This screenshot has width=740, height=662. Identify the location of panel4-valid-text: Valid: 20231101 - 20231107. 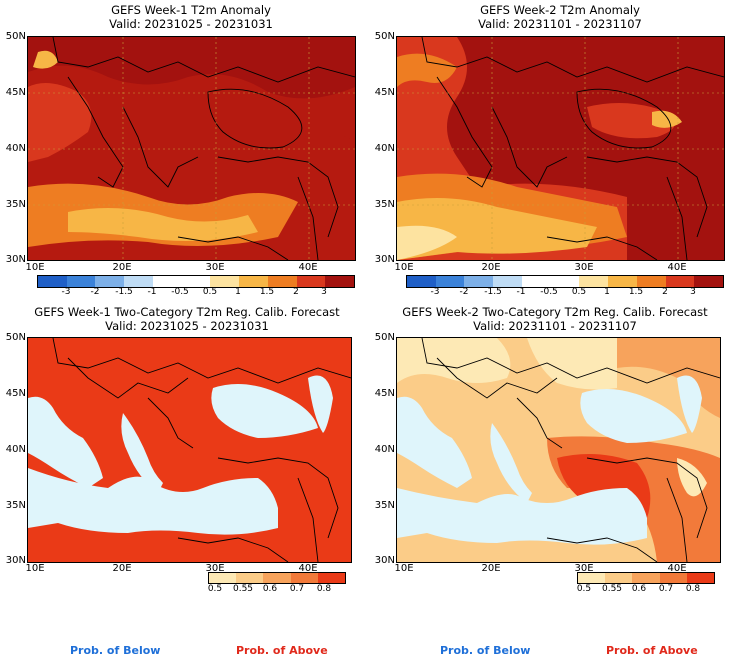
(555, 326).